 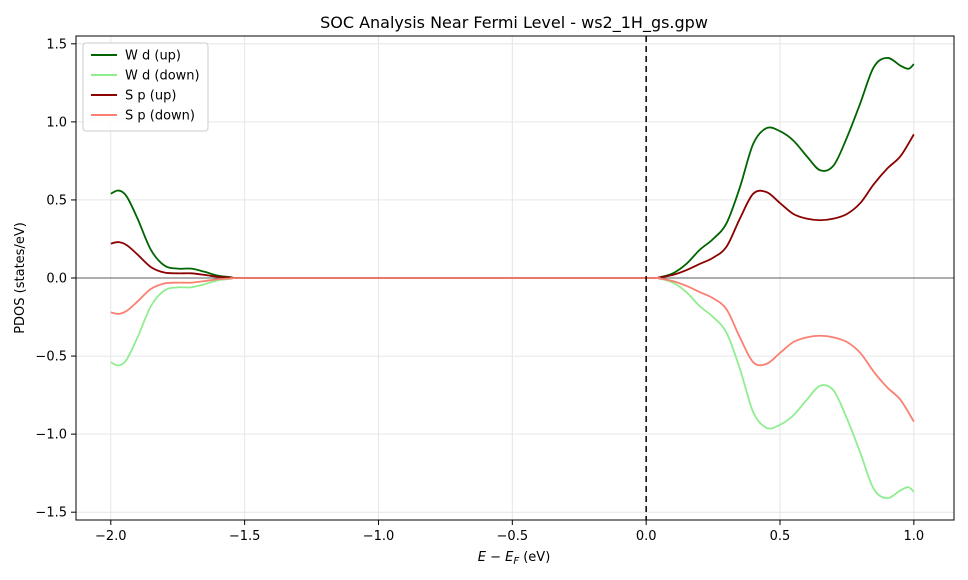 I want to click on y-tick-label: −1.0, so click(x=51, y=435).